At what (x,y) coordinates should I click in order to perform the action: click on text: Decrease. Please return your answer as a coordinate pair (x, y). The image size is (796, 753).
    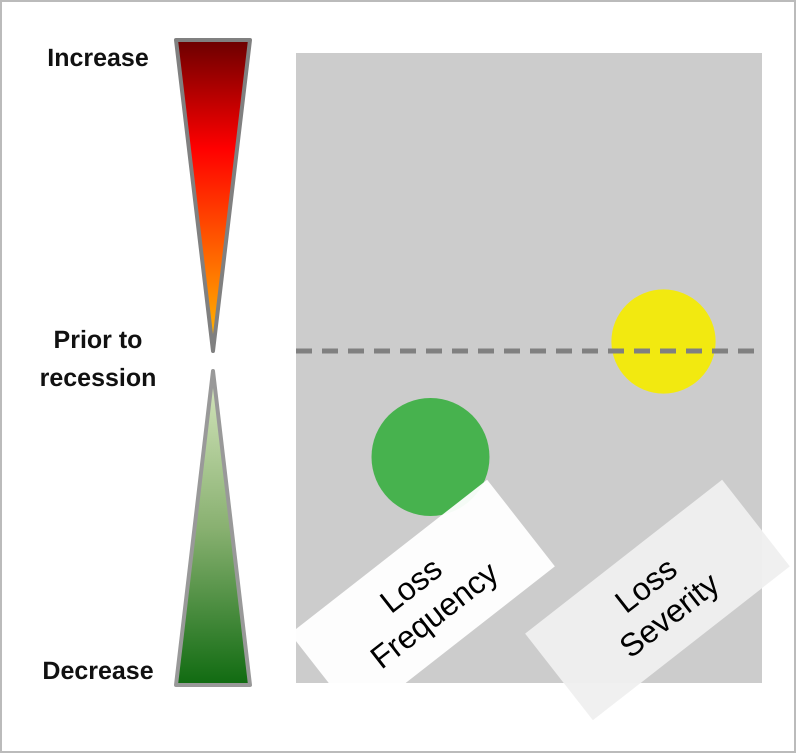
    Looking at the image, I should click on (98, 671).